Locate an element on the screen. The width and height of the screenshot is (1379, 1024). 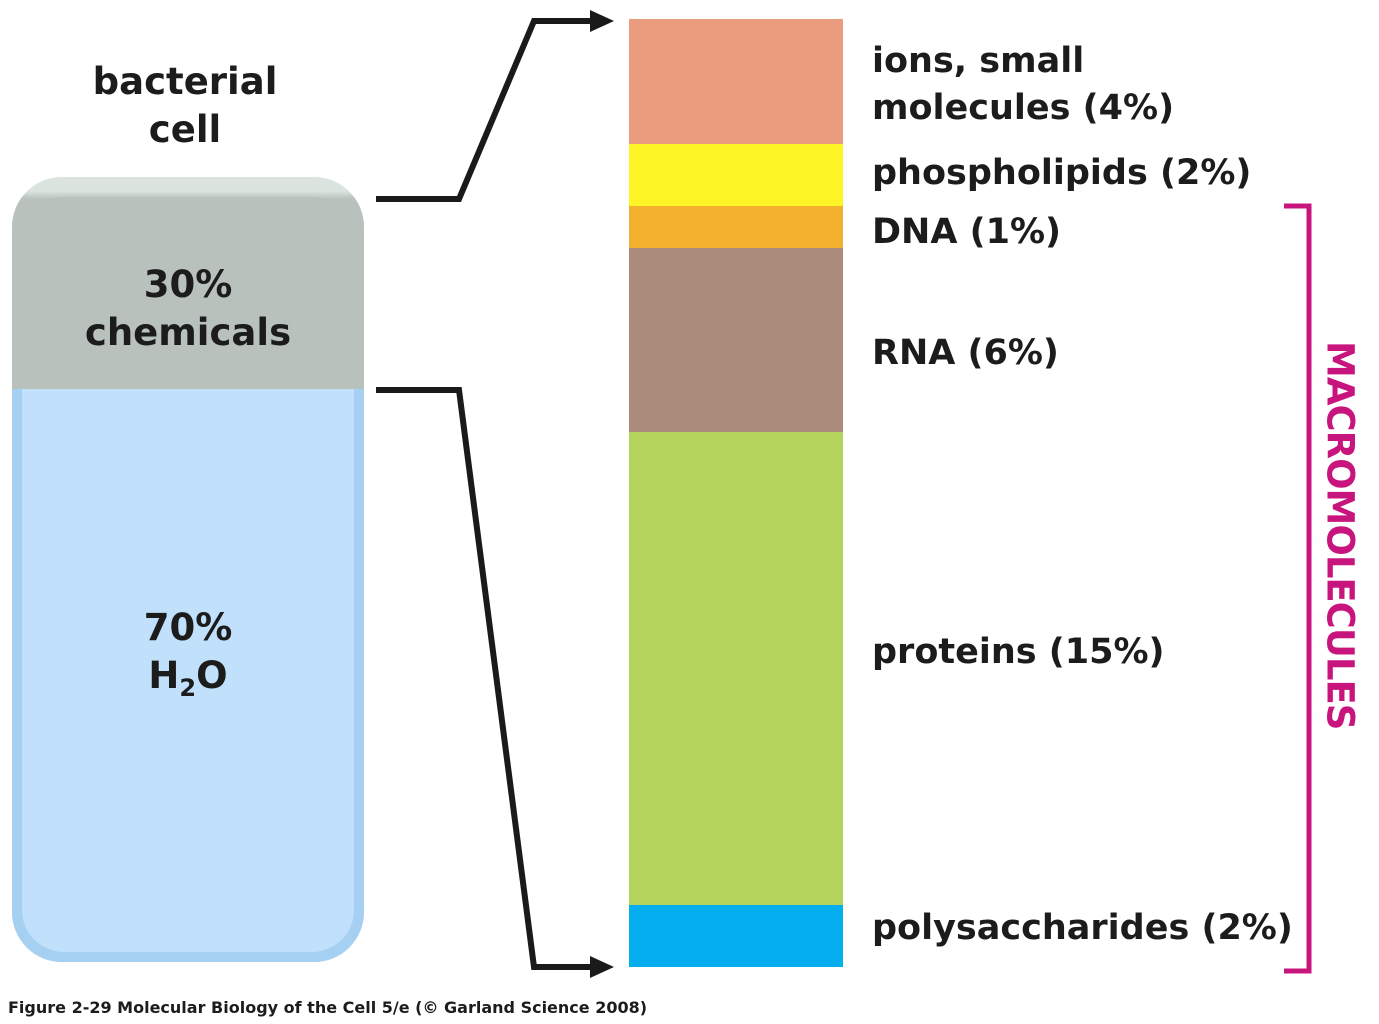
cell-title-line1: bacterial is located at coordinates (185, 81).